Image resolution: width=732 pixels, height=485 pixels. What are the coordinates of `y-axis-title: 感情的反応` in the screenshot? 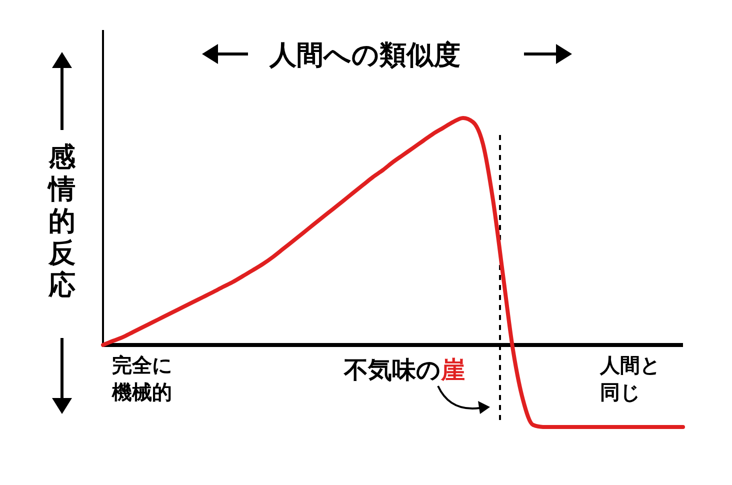 It's located at (61, 221).